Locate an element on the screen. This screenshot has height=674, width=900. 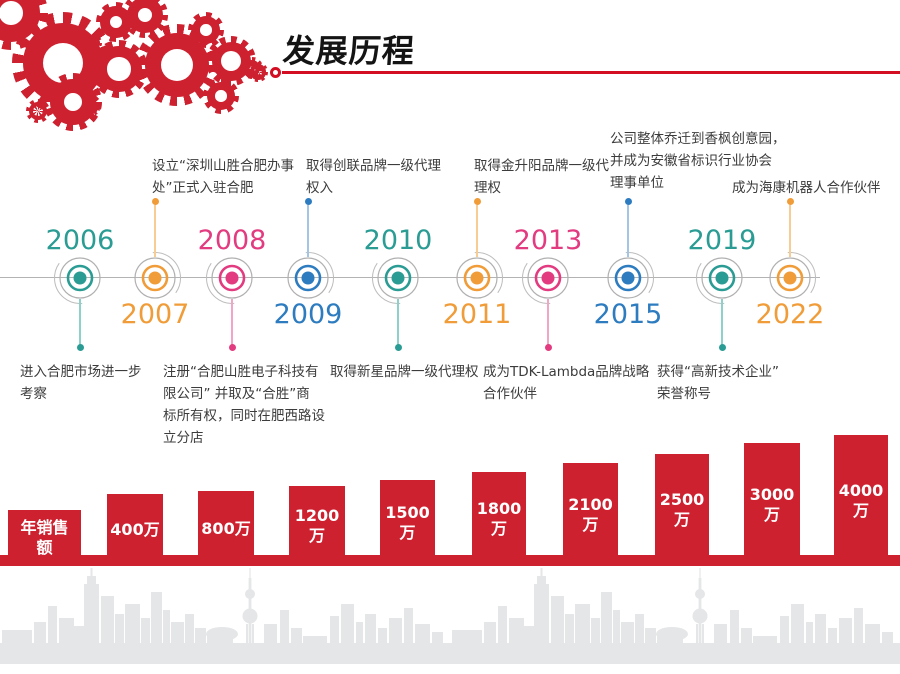
chart-bar: 1200万 is located at coordinates (317, 526).